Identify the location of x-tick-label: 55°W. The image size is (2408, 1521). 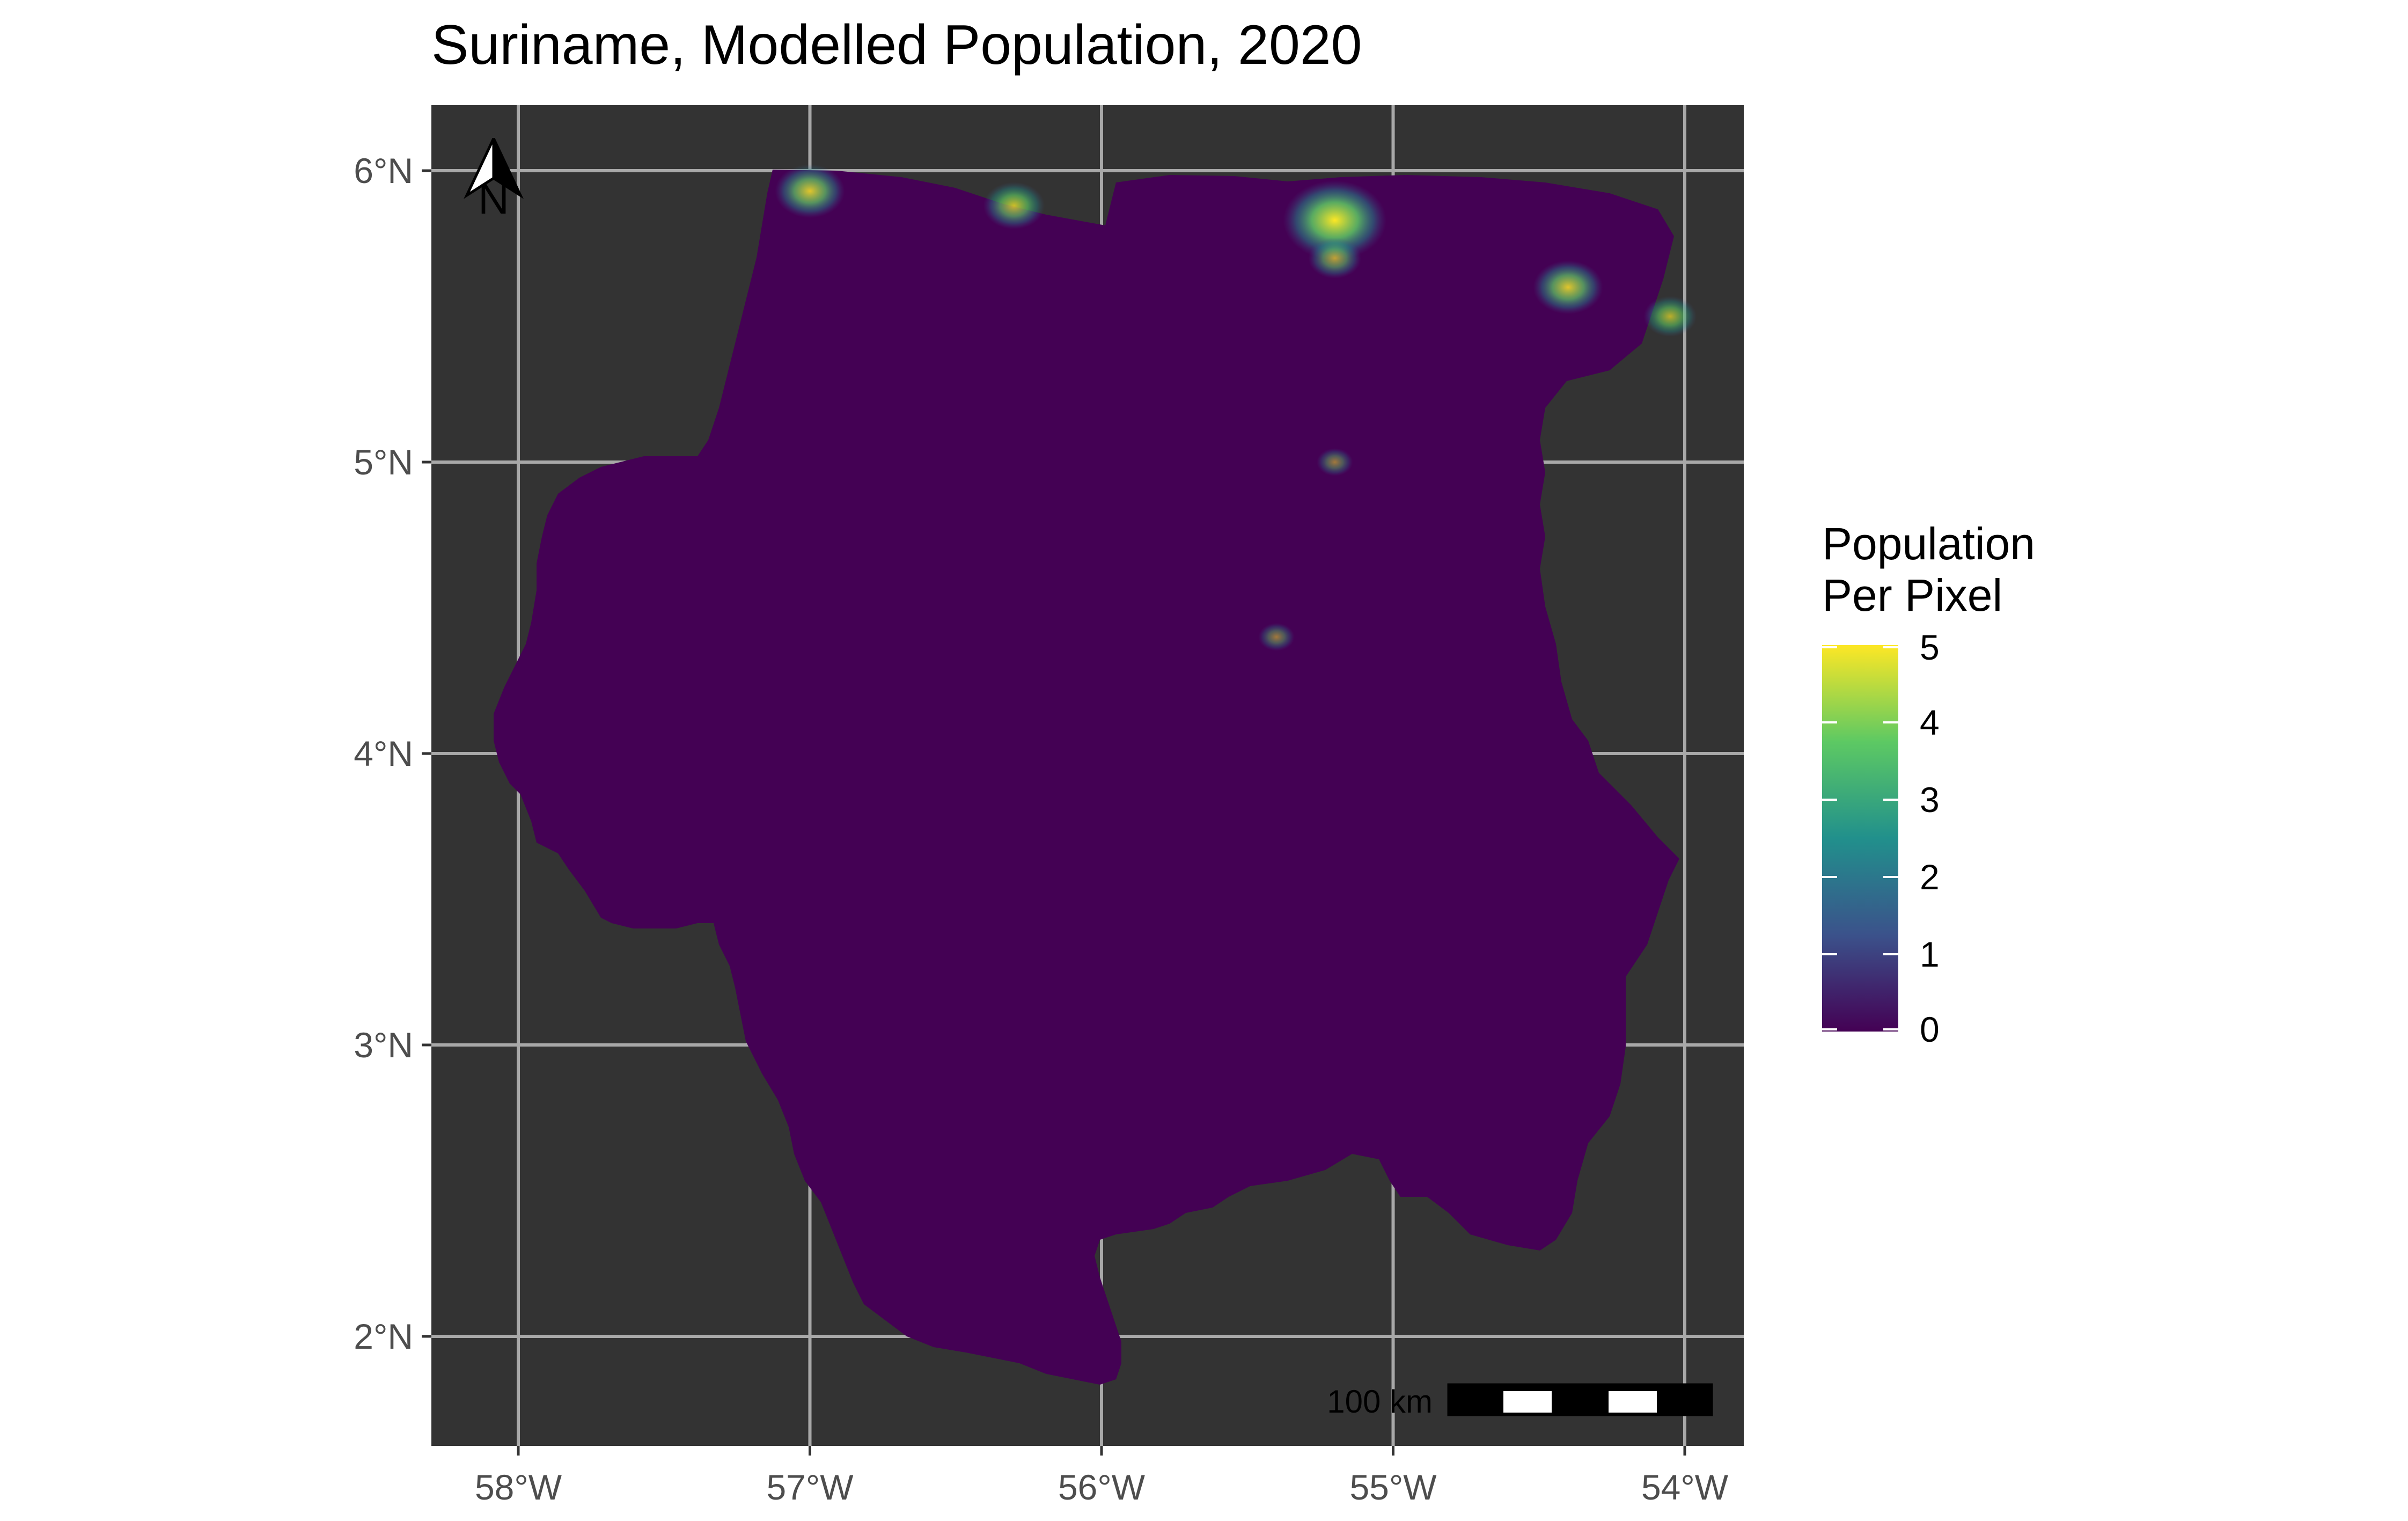
(1393, 1487).